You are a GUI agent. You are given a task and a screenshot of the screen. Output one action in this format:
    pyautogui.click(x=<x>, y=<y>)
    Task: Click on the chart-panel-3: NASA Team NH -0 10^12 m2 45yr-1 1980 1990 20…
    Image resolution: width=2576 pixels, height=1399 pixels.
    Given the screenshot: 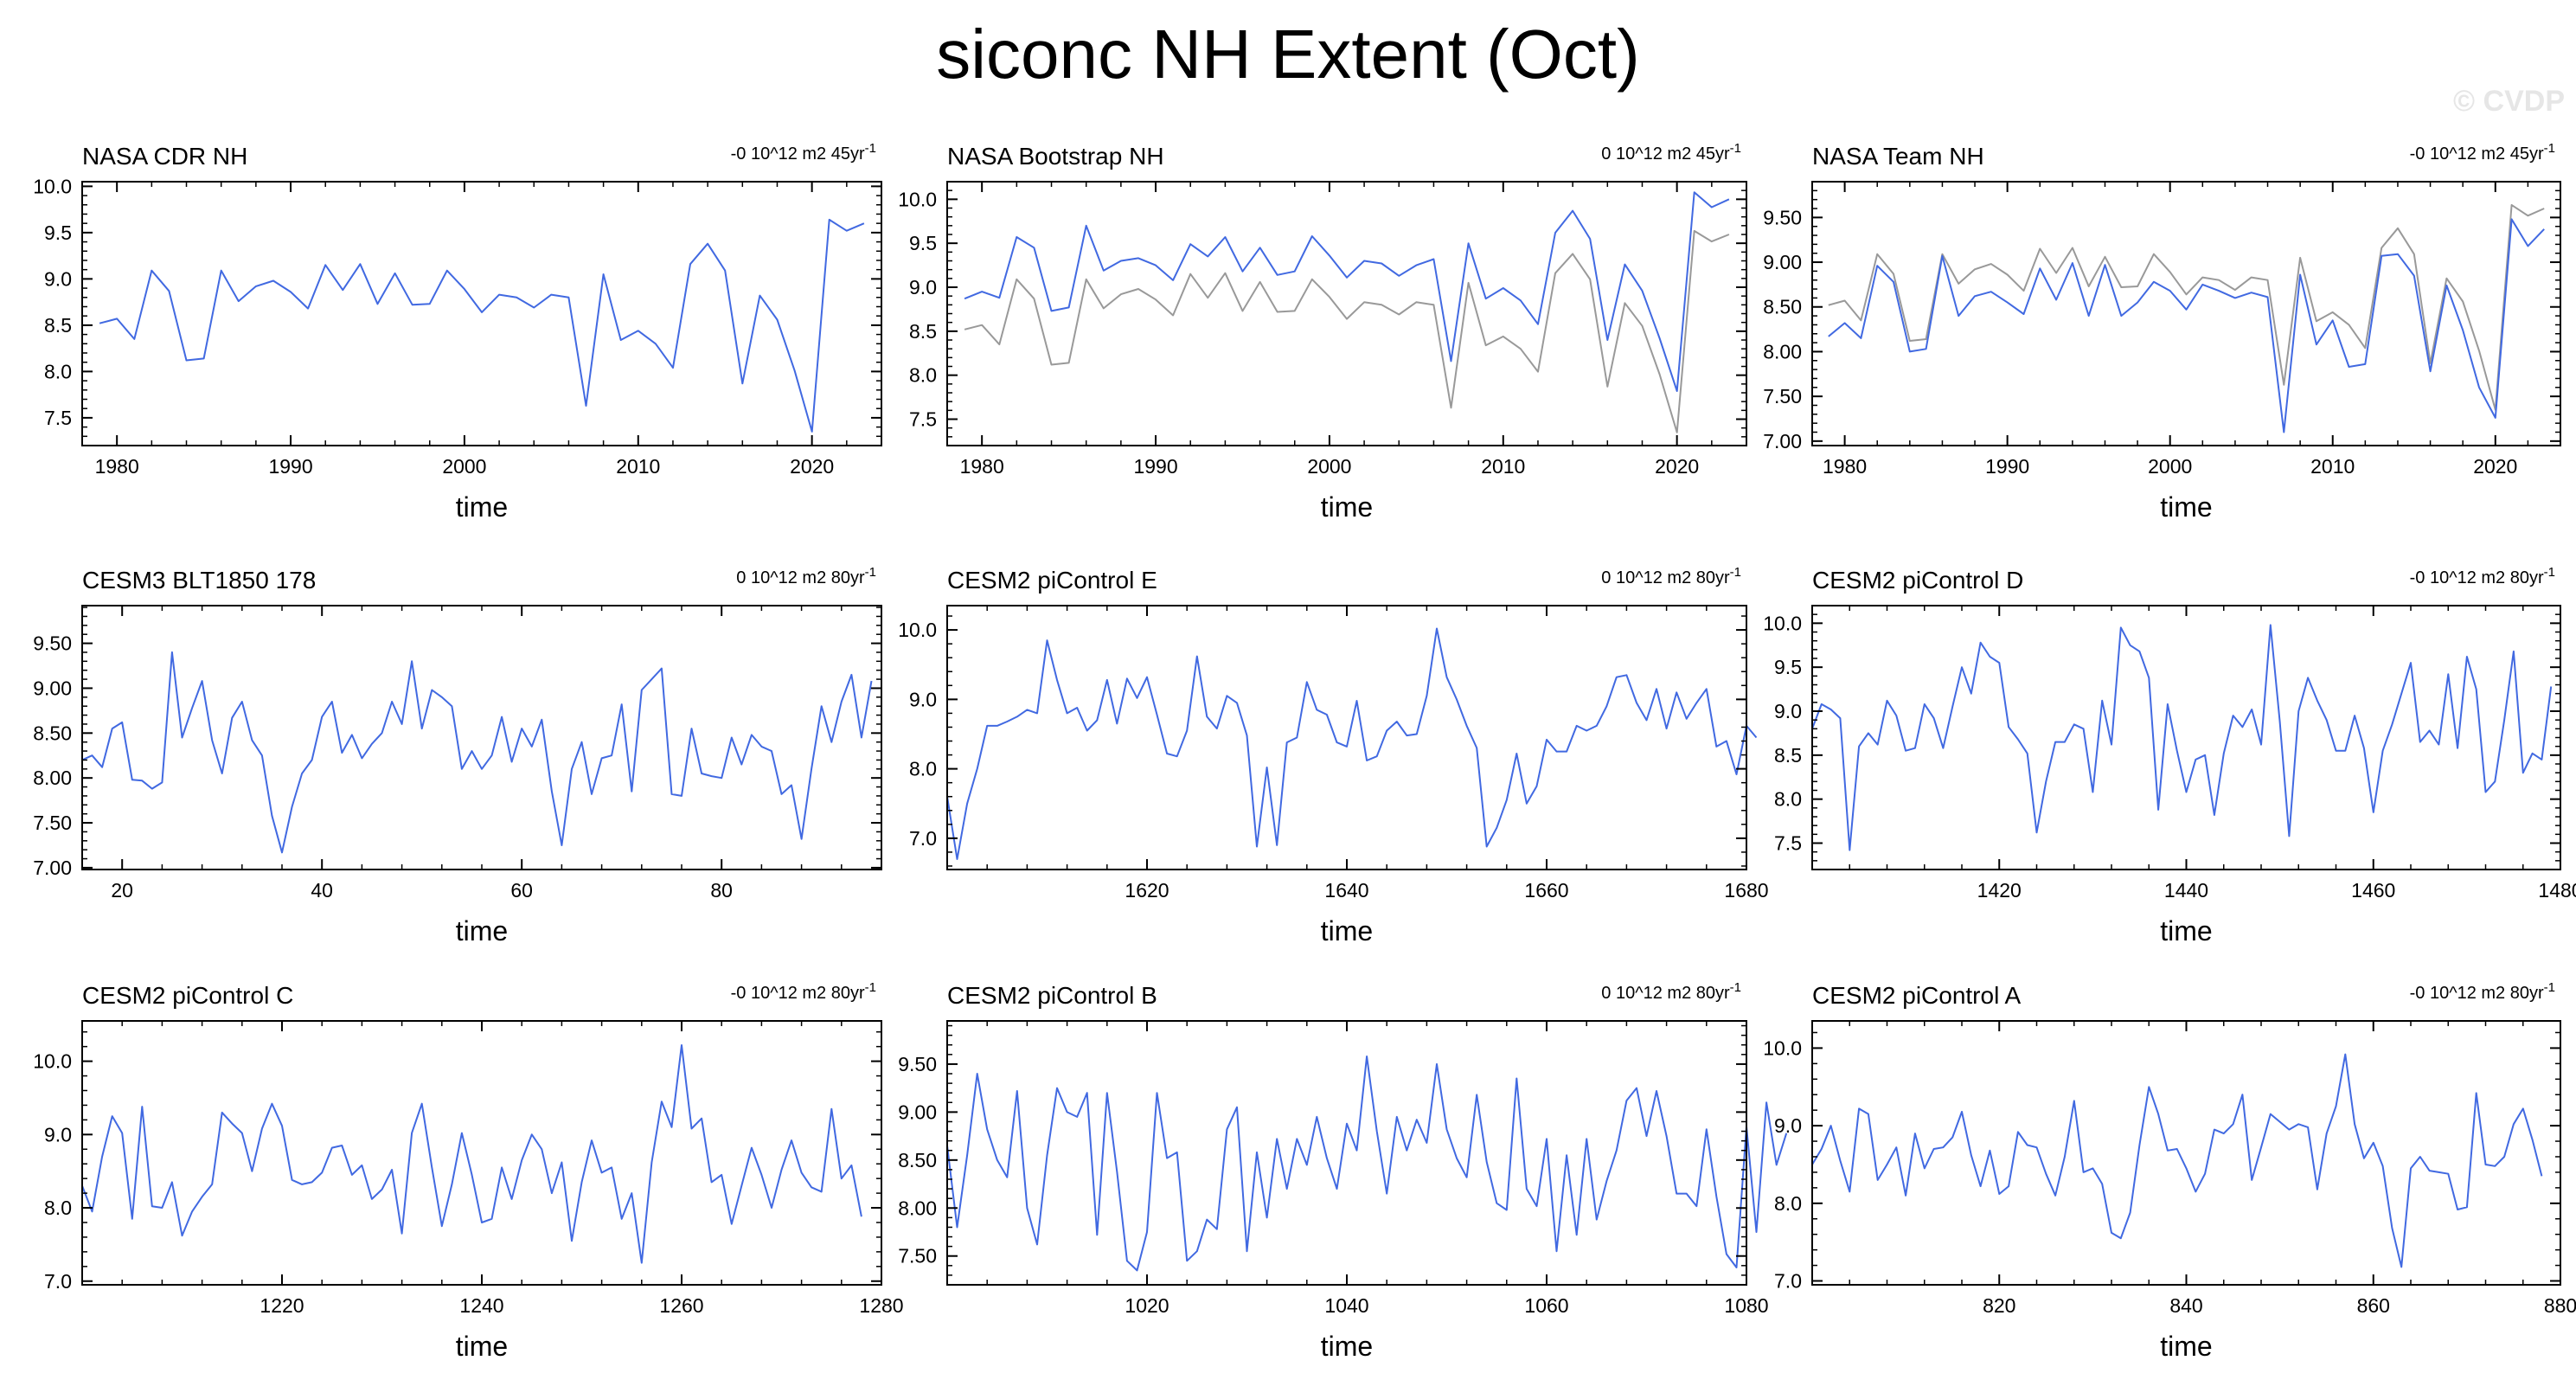 What is the action you would take?
    pyautogui.click(x=2162, y=332)
    